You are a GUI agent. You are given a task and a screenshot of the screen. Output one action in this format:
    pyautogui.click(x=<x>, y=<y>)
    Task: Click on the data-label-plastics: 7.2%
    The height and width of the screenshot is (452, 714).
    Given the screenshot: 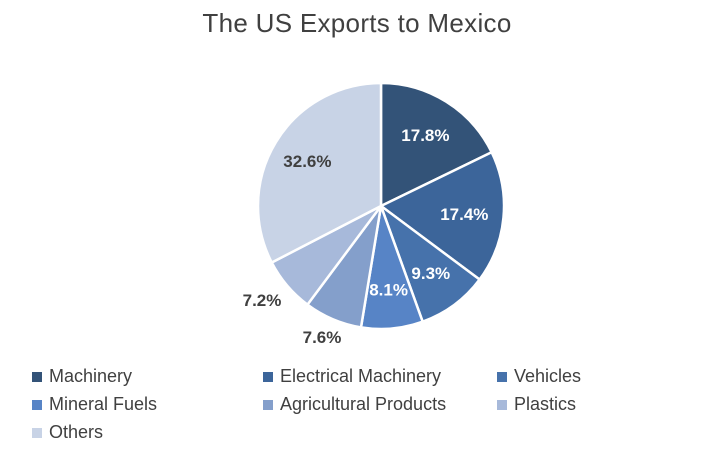 What is the action you would take?
    pyautogui.click(x=262, y=300)
    